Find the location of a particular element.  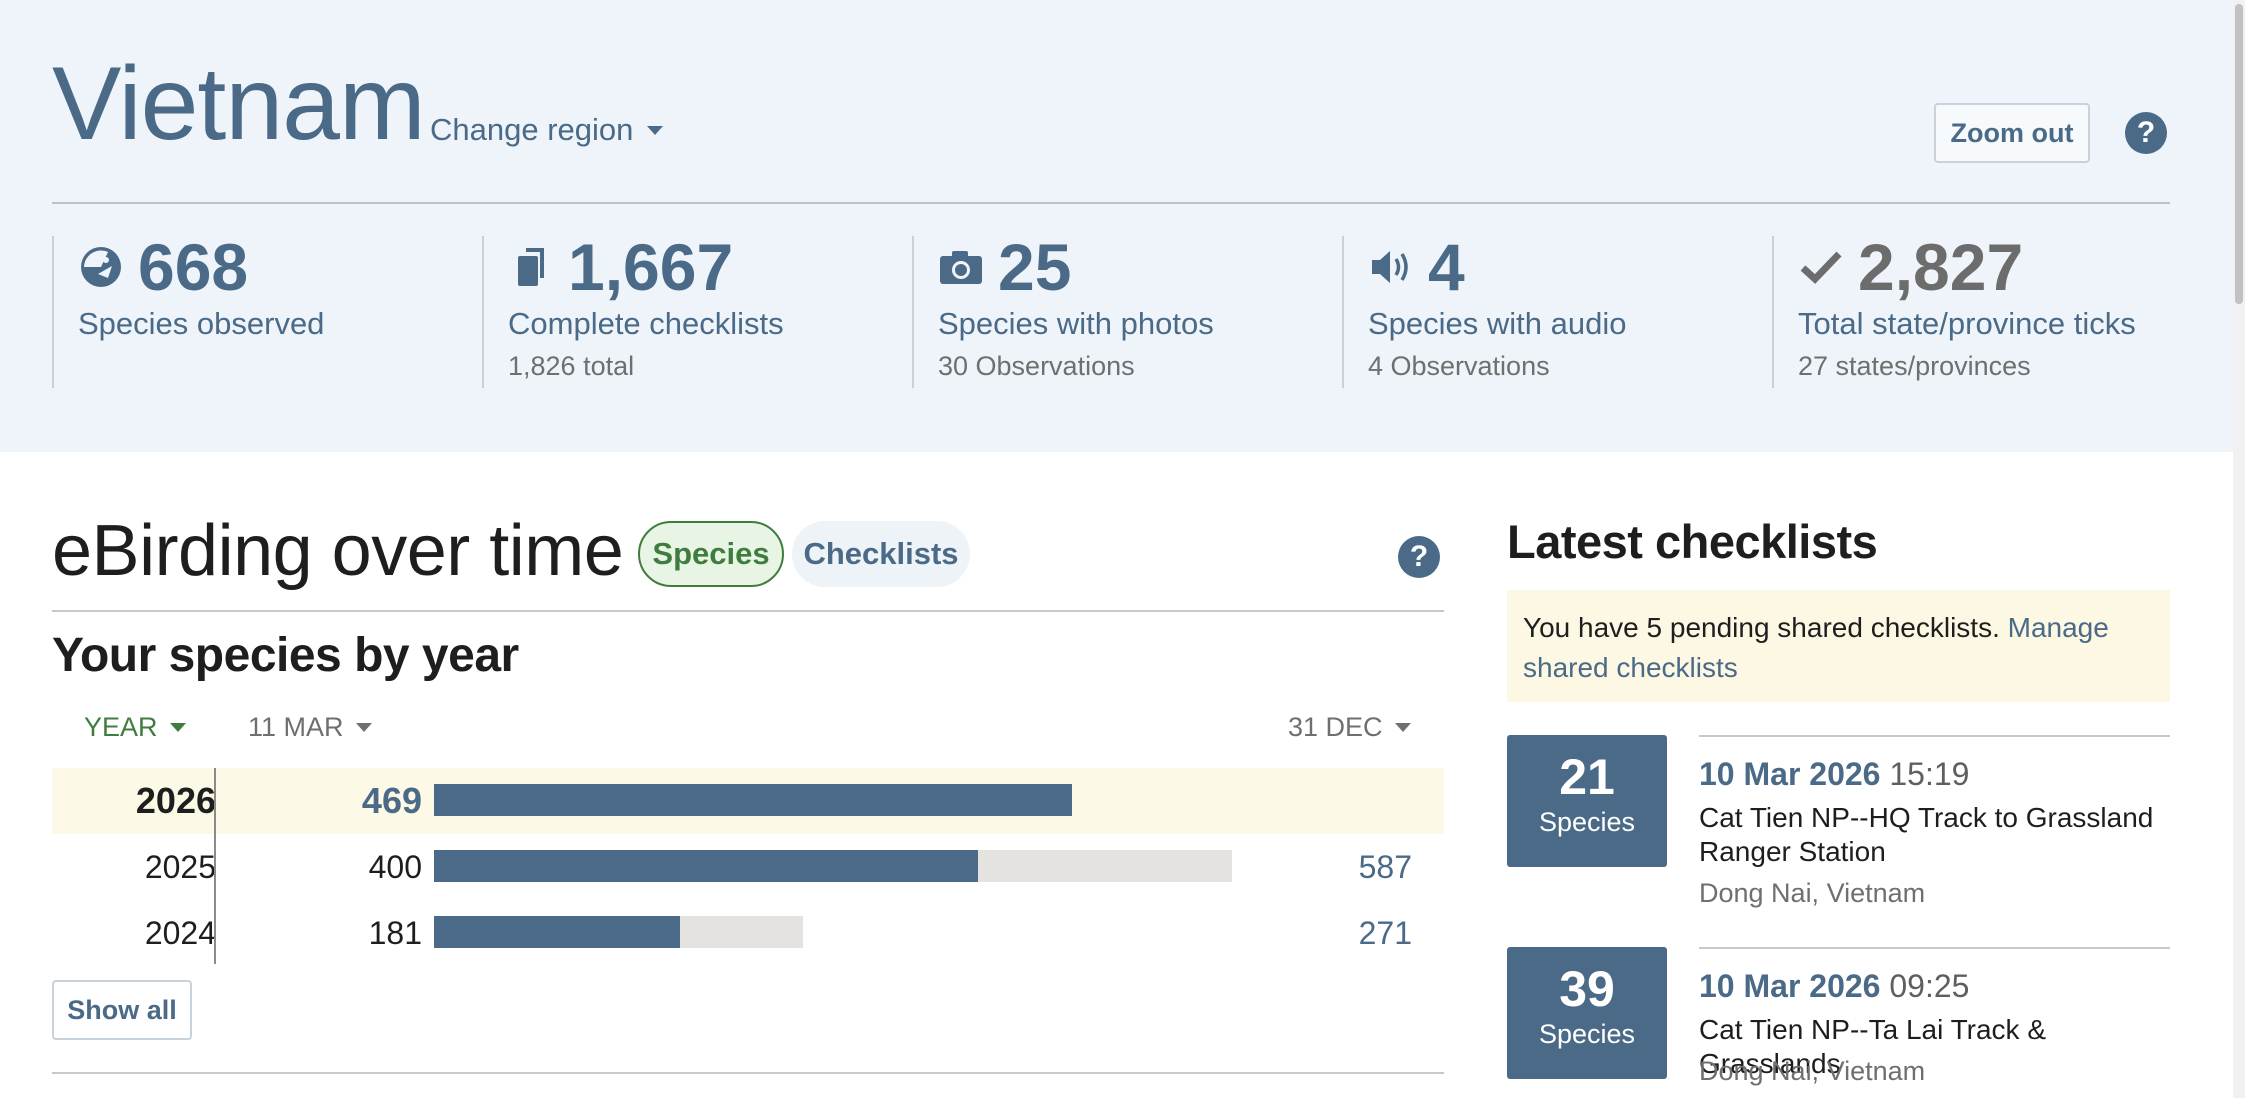

stat-value: 4 is located at coordinates (1446, 267).